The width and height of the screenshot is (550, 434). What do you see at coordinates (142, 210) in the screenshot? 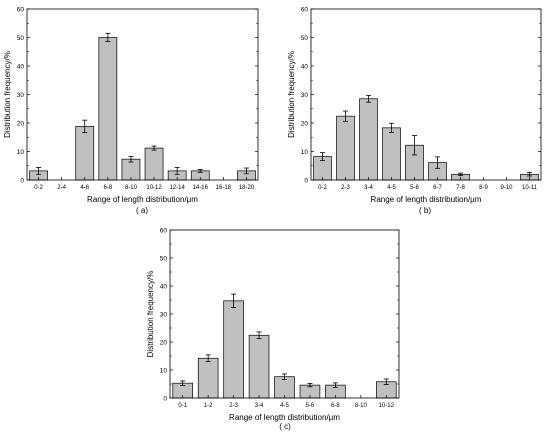
I see `panel-label: ( a)` at bounding box center [142, 210].